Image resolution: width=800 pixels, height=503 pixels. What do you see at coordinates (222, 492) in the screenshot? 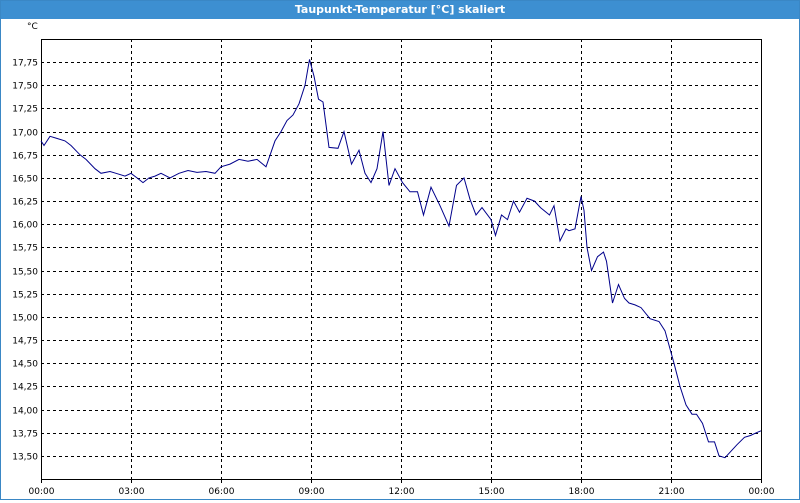
I see `x-tick-time: 06:00` at bounding box center [222, 492].